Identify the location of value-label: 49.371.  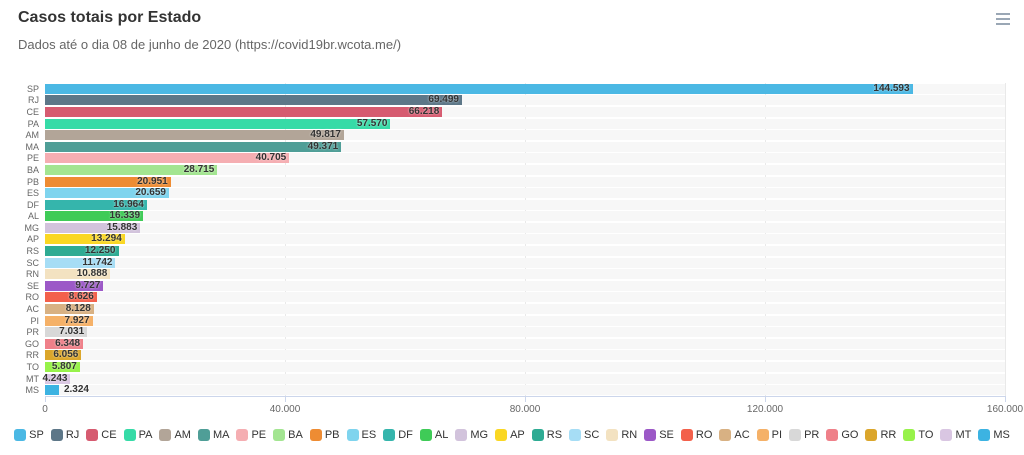
(323, 146).